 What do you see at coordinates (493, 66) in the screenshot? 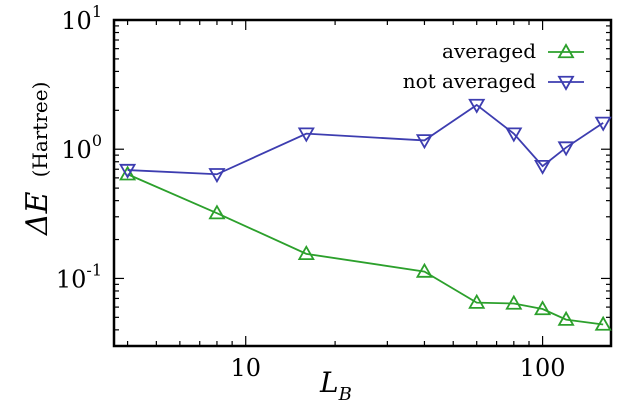
I see `legend: averaged not averaged` at bounding box center [493, 66].